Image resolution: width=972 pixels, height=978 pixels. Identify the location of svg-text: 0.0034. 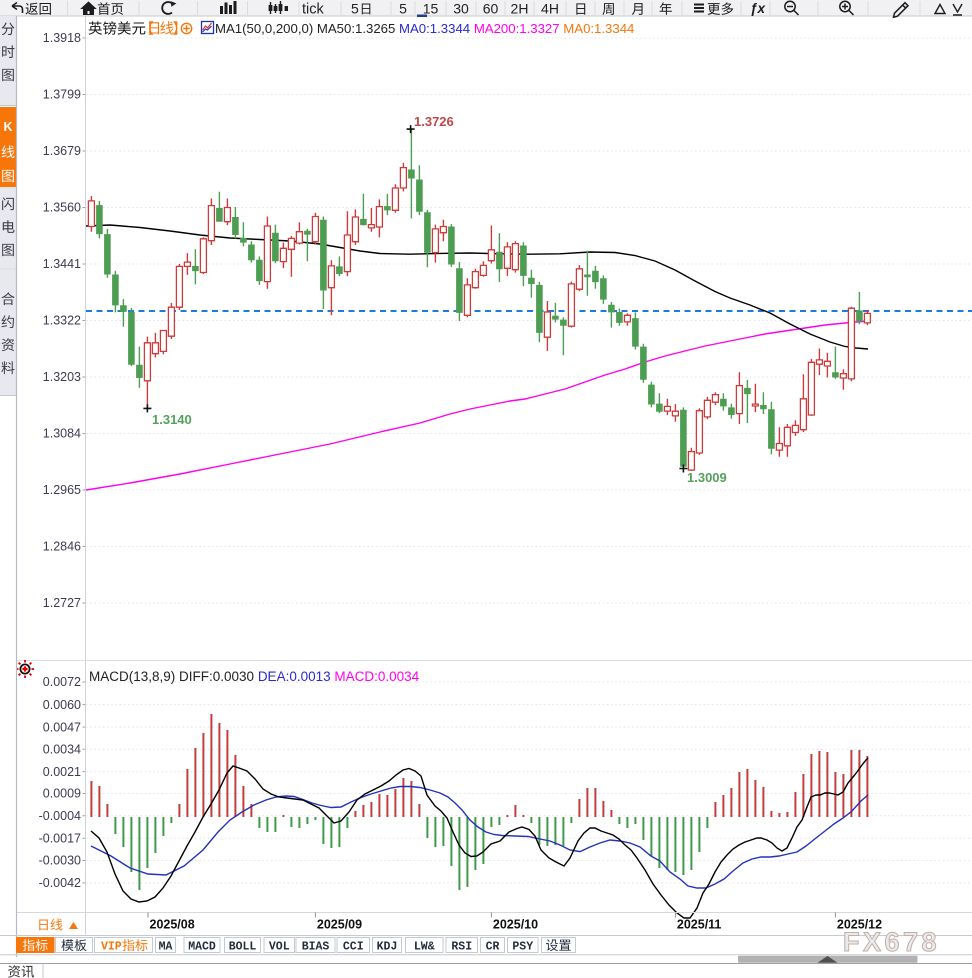
(62, 750).